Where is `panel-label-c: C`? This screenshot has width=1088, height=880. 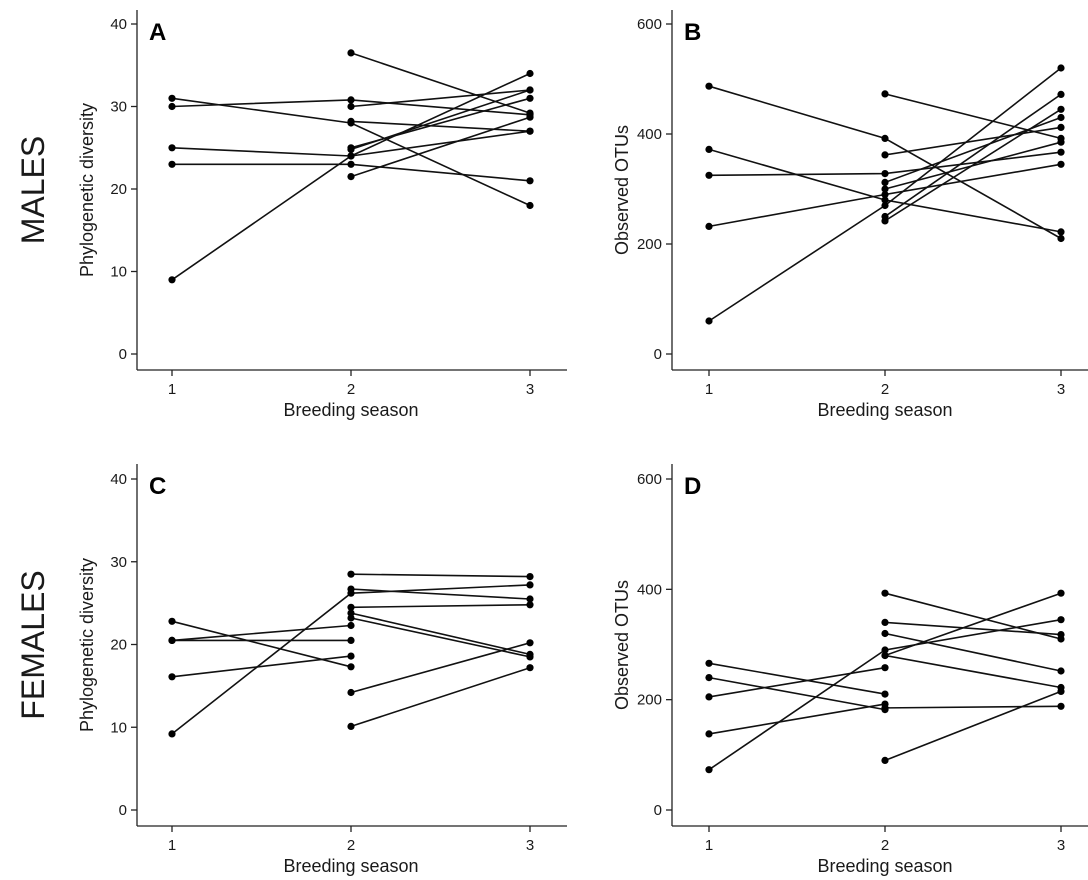
panel-label-c: C is located at coordinates (157, 486).